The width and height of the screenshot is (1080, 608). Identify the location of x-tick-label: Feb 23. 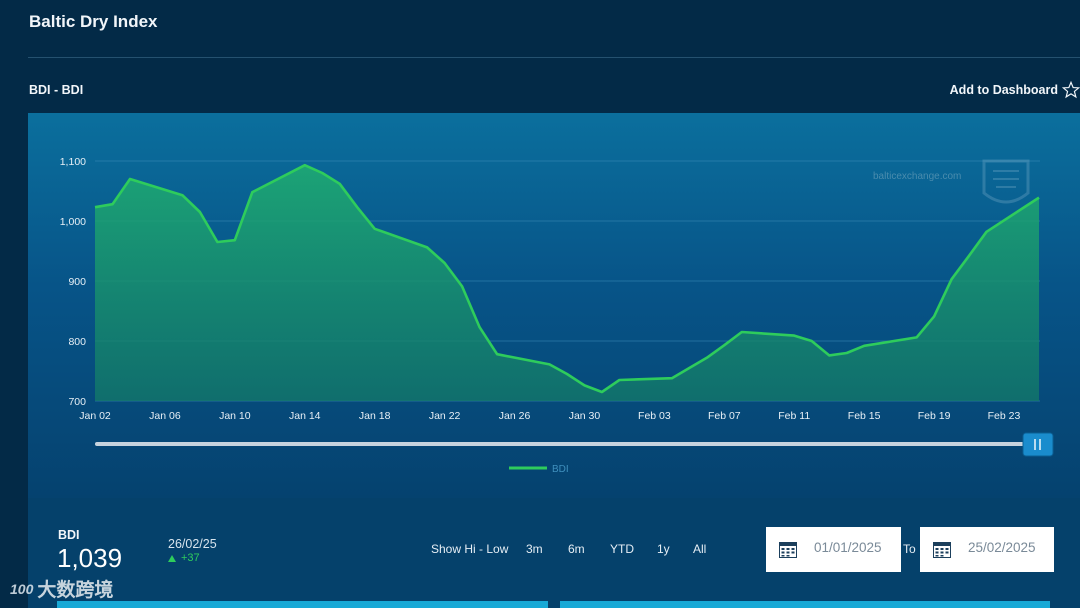
(1004, 416).